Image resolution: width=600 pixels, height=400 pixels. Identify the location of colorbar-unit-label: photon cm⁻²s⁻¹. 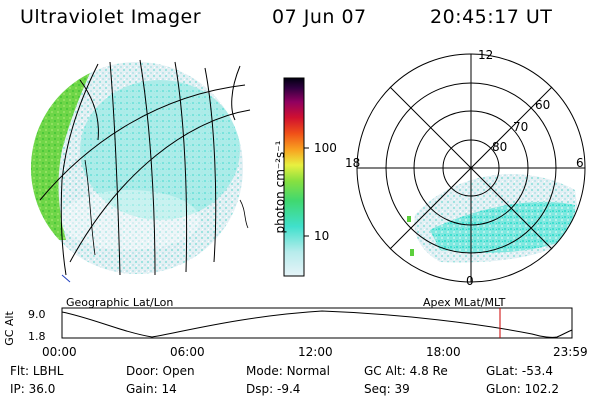
(280, 187).